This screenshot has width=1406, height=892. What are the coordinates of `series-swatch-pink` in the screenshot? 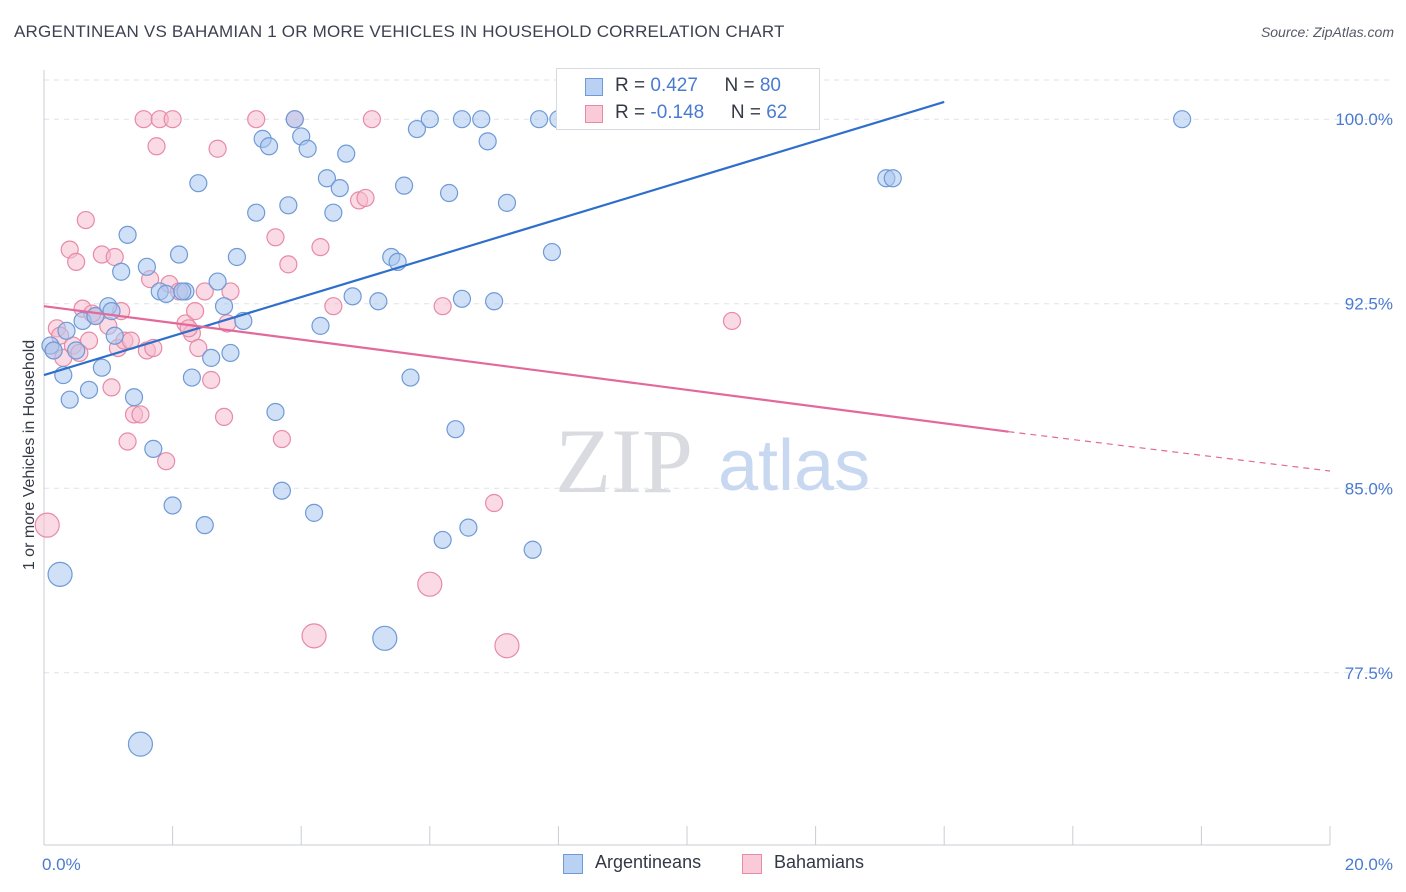 It's located at (752, 864).